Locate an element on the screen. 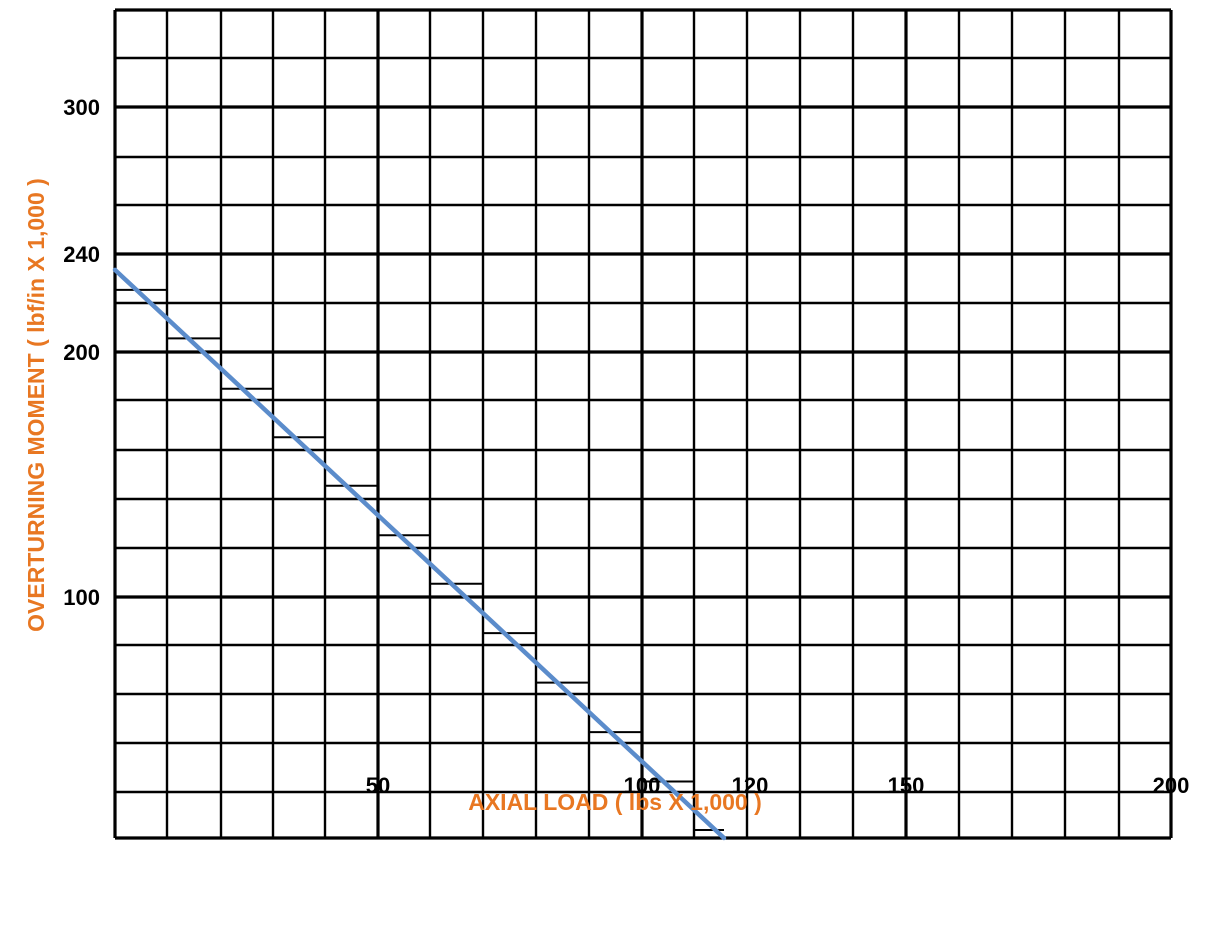 The height and width of the screenshot is (938, 1210). y-axis-title: OVERTURNING MOMENT ( lbf/in X 1,000 ) is located at coordinates (36, 405).